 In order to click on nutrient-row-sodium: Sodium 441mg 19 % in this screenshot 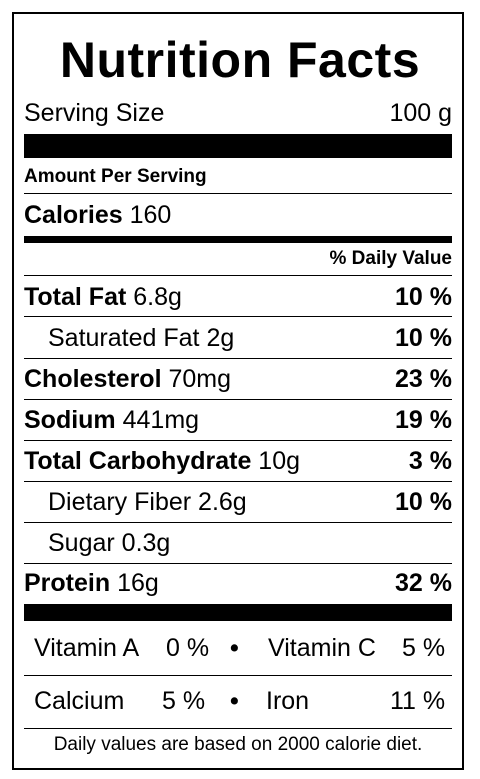, I will do `click(238, 420)`.